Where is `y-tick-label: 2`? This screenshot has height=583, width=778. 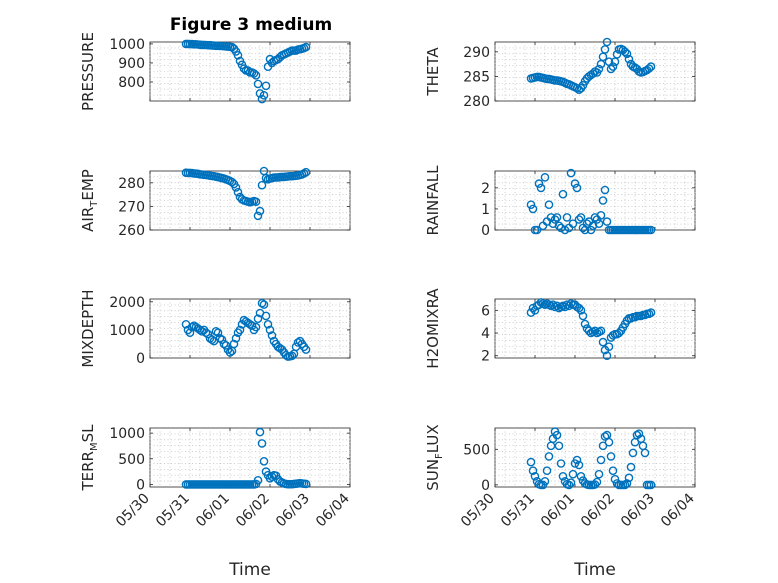
y-tick-label: 2 is located at coordinates (485, 189).